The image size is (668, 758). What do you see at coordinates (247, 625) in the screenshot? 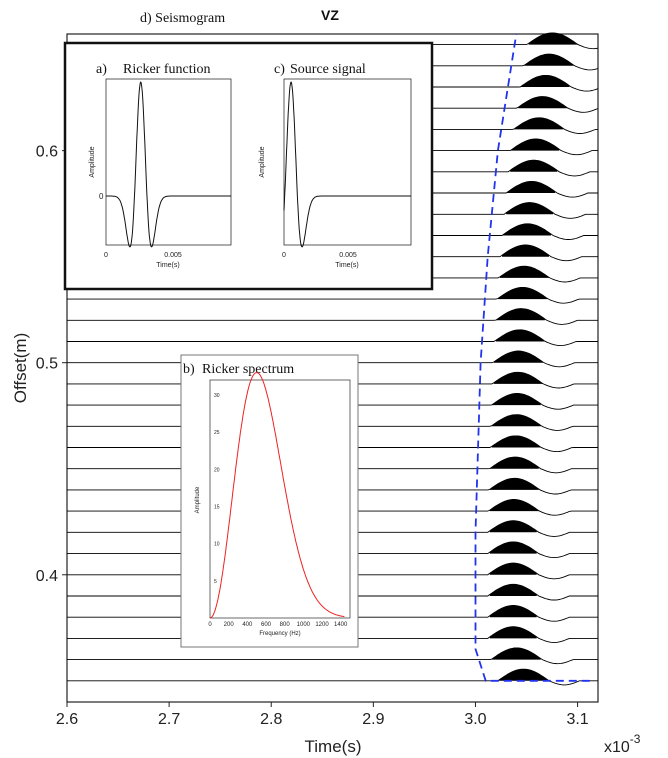
I see `spectrum-x-tick-label: 400` at bounding box center [247, 625].